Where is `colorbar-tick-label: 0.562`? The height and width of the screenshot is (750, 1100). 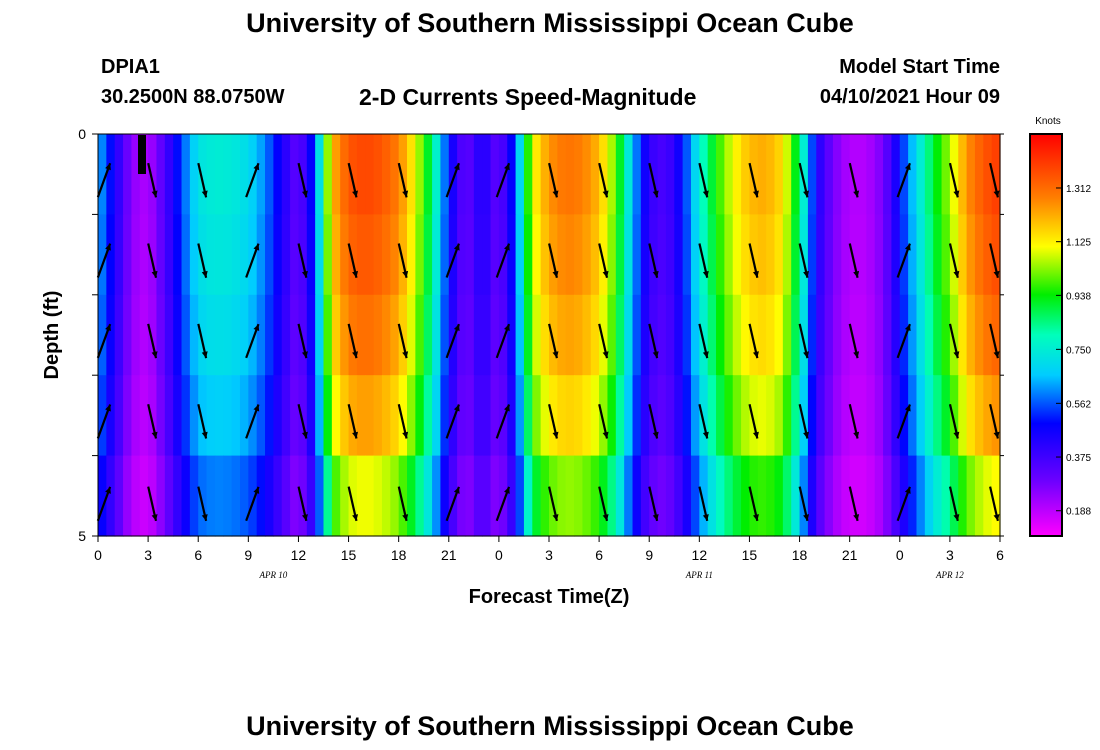 colorbar-tick-label: 0.562 is located at coordinates (1078, 404).